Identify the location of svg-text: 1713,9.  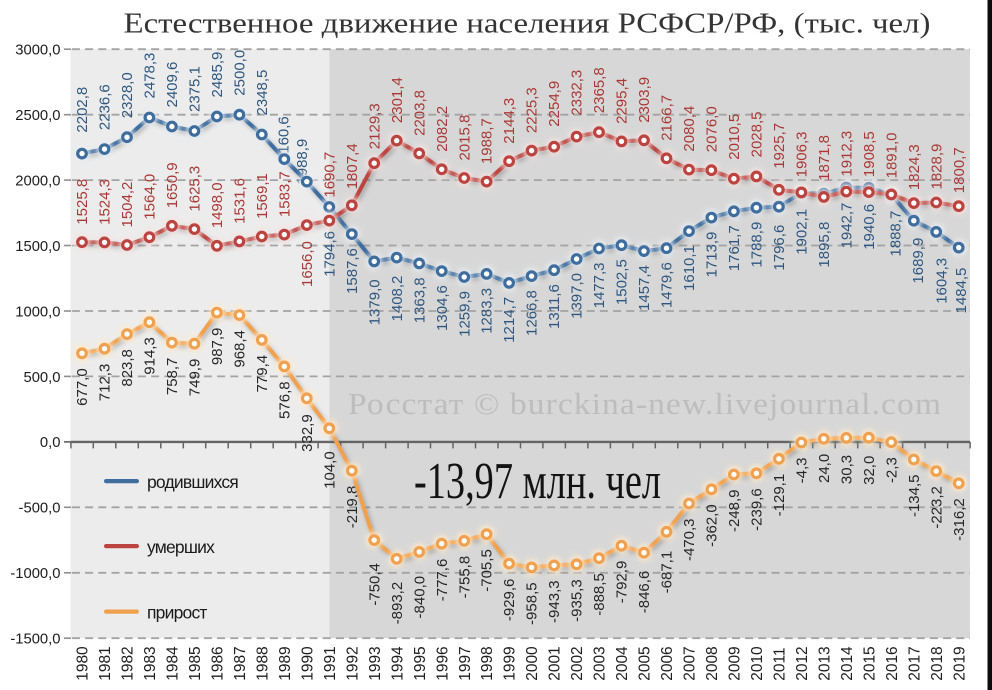
(712, 255).